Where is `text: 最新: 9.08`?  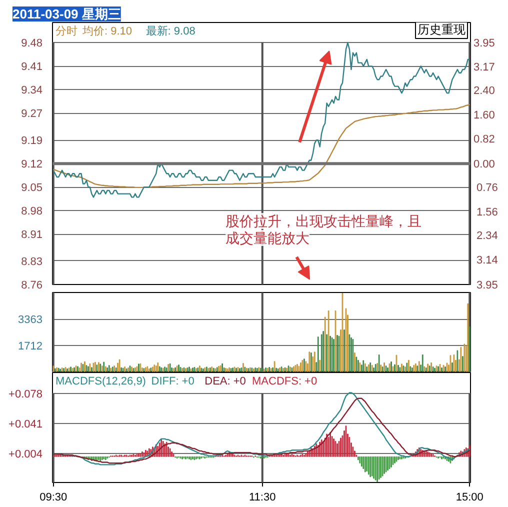
text: 最新: 9.08 is located at coordinates (171, 31).